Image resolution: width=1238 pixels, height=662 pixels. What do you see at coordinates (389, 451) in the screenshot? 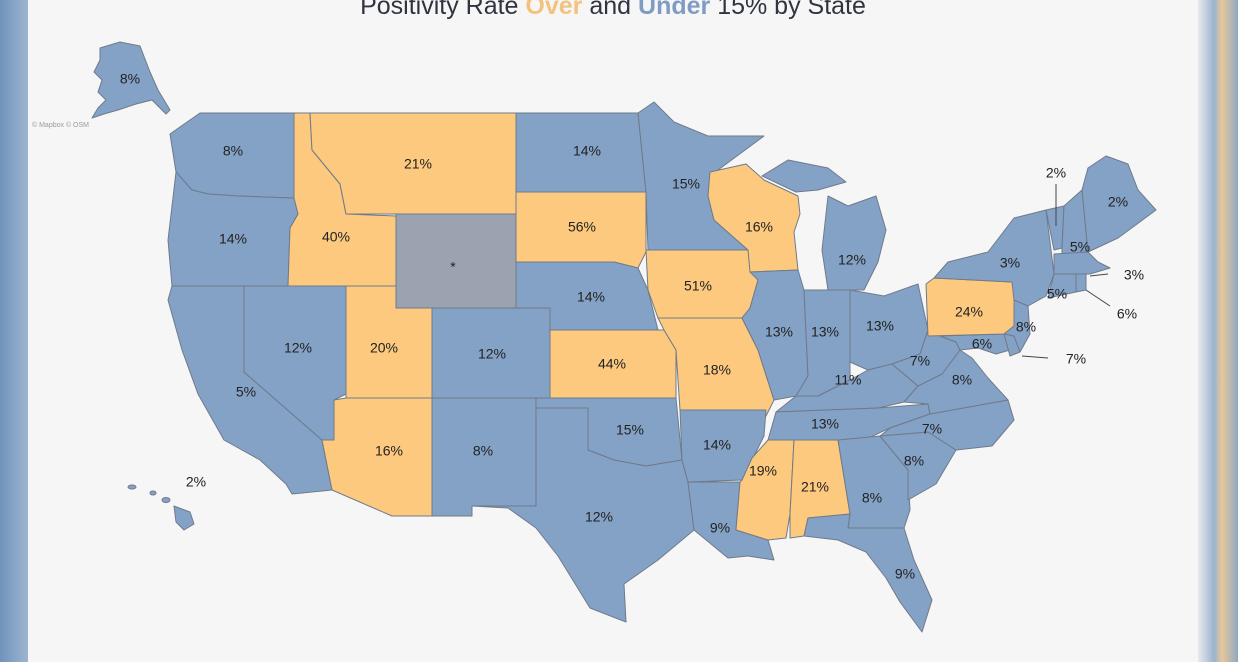
I see `label-AZ: 16%` at bounding box center [389, 451].